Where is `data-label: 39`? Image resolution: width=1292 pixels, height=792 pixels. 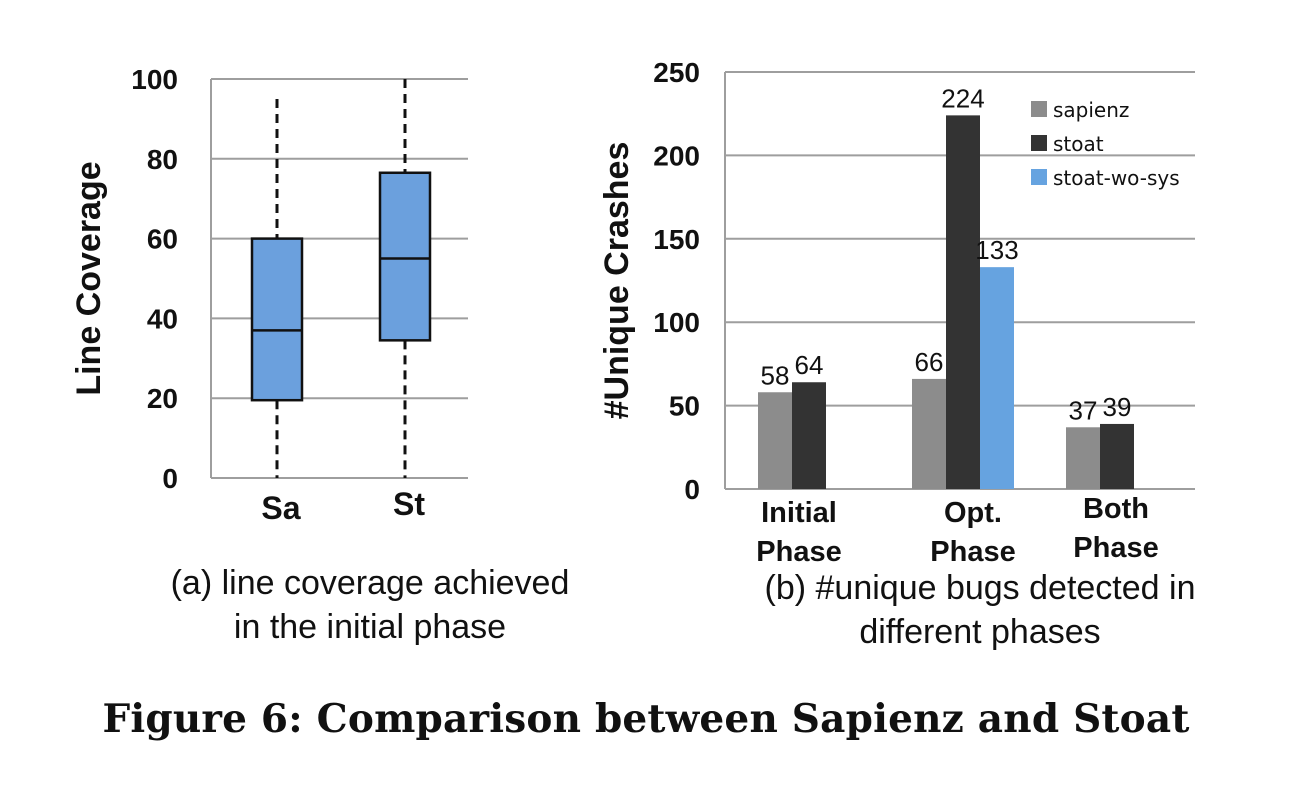
data-label: 39 is located at coordinates (1117, 407).